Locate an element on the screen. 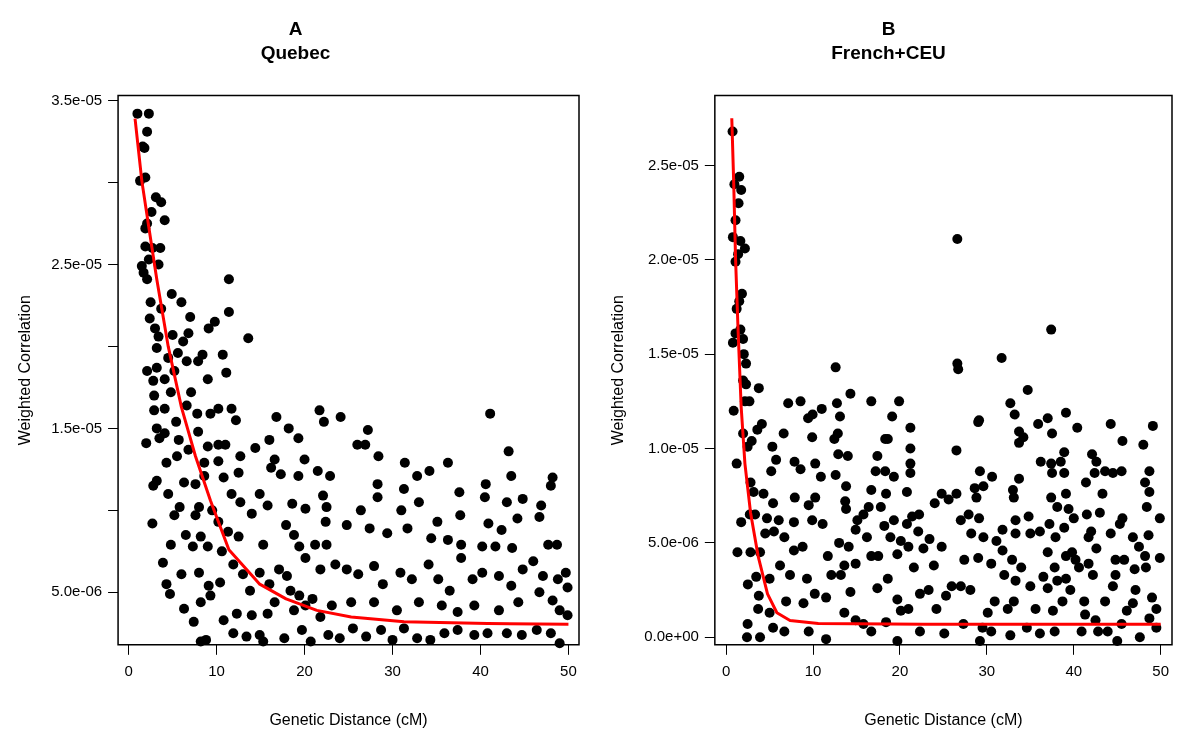  chart-subtitle: Quebec is located at coordinates (295, 53).